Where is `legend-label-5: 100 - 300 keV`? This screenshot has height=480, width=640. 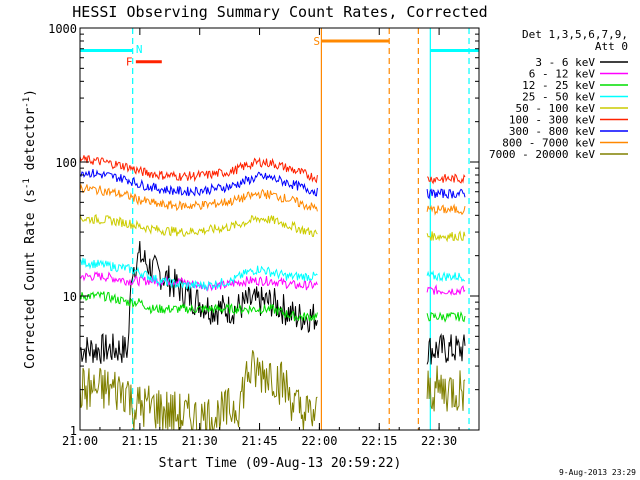
legend-label-5: 100 - 300 keV is located at coordinates (552, 120).